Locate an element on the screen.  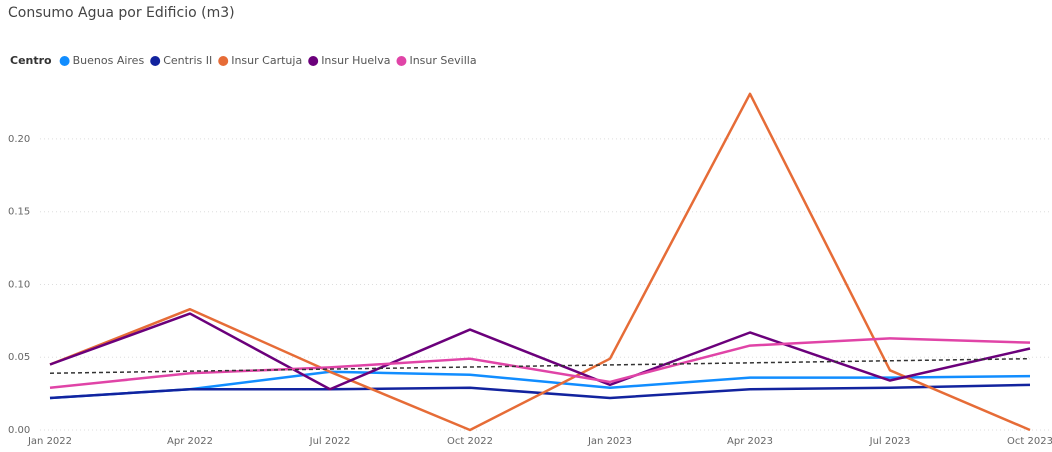
chart-title: Consumo Agua por Edificio (m3) is located at coordinates (121, 13).